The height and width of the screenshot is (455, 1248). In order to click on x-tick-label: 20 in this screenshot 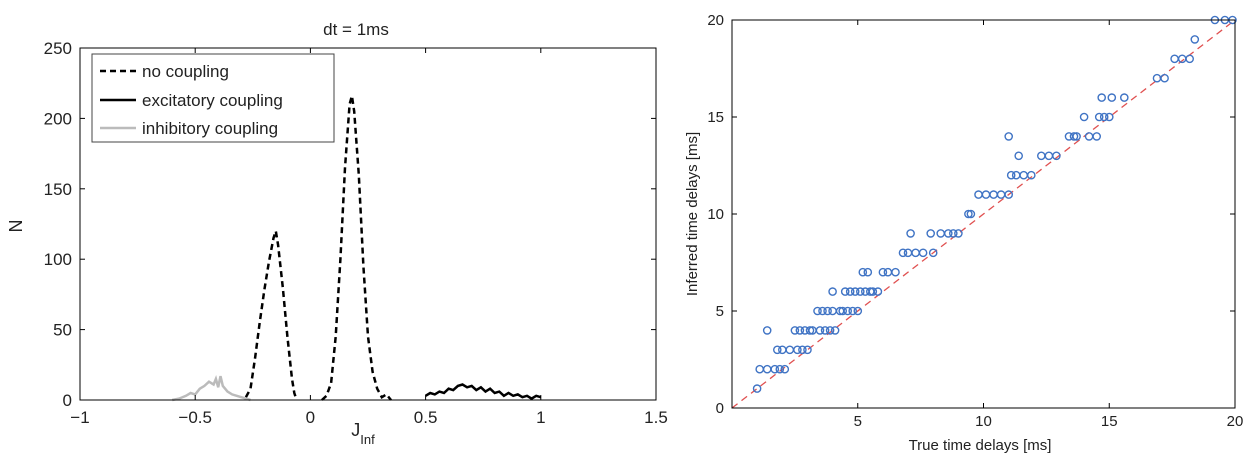, I will do `click(1235, 421)`.